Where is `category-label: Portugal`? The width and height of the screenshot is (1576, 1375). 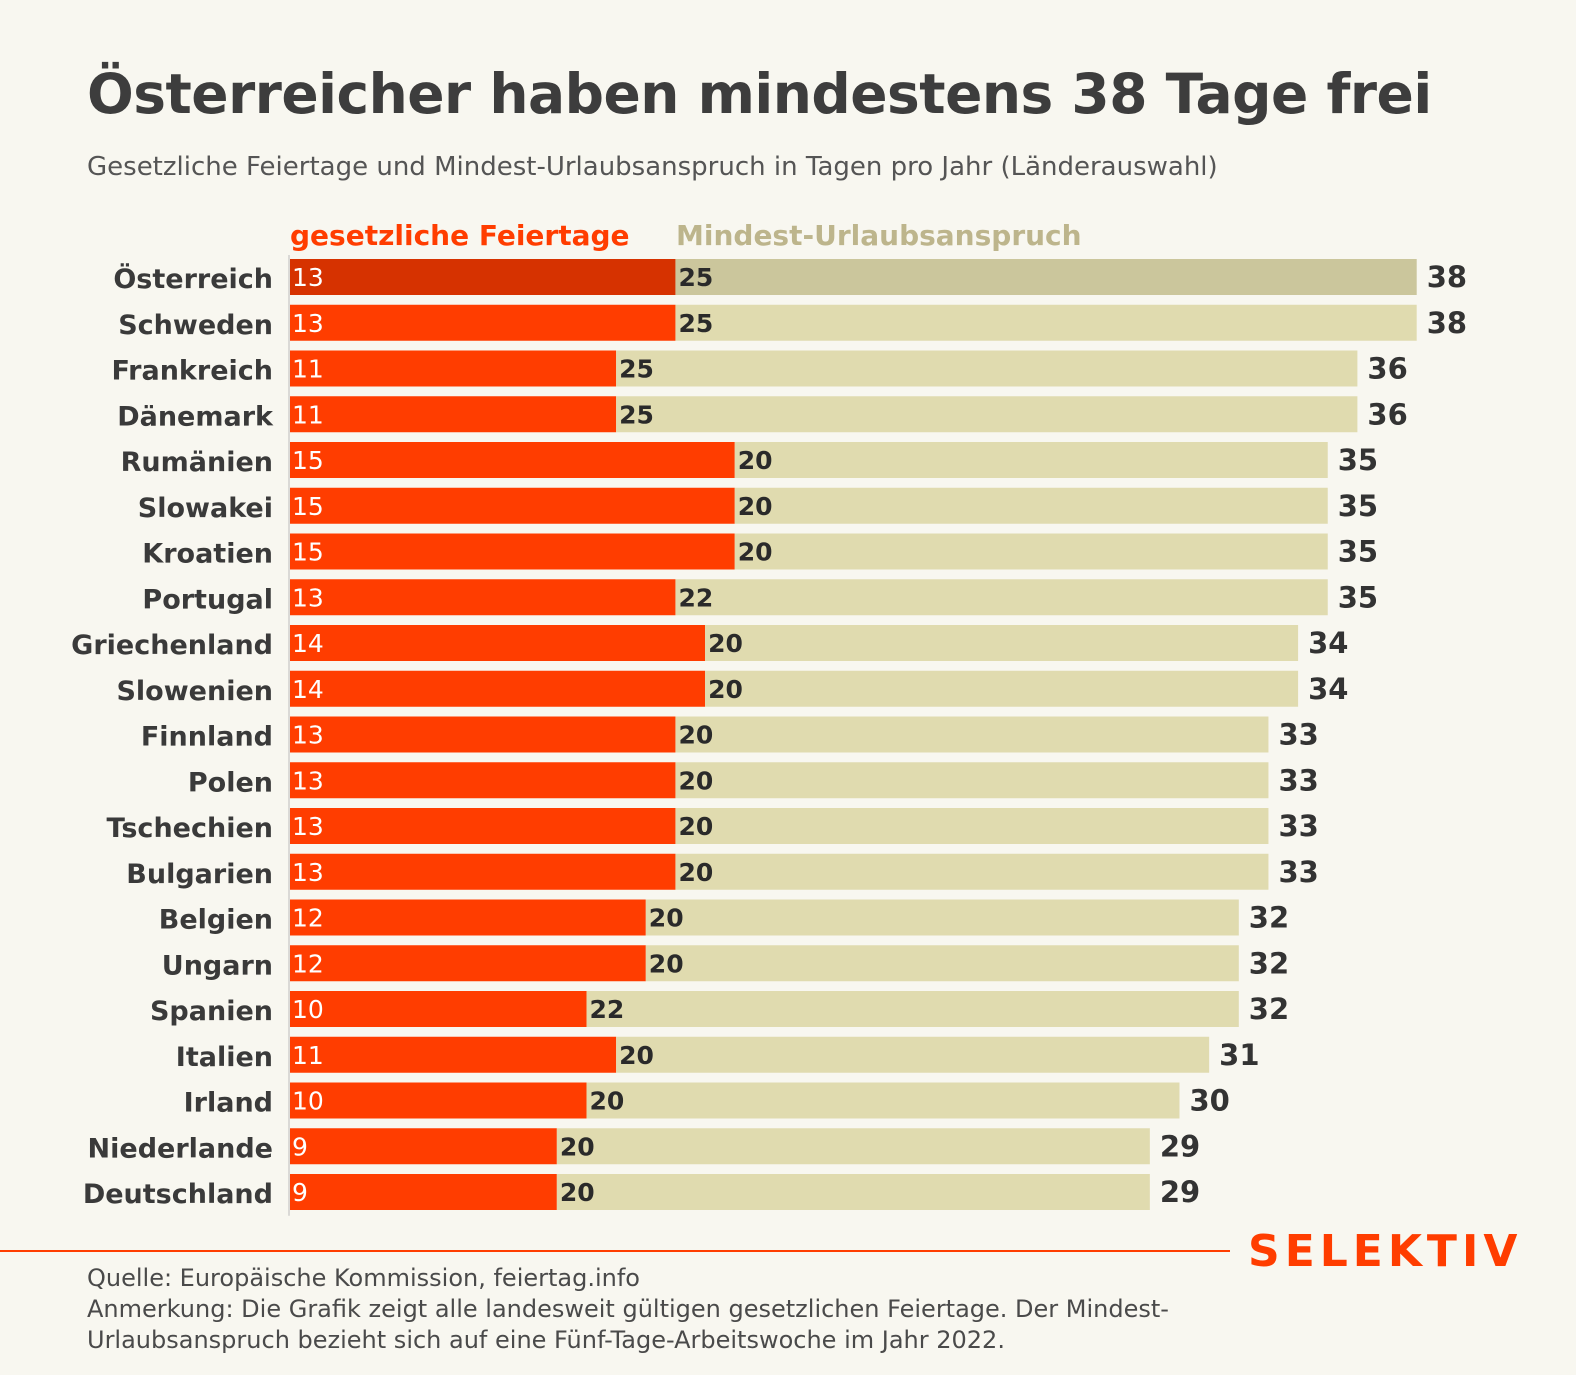 category-label: Portugal is located at coordinates (207, 599).